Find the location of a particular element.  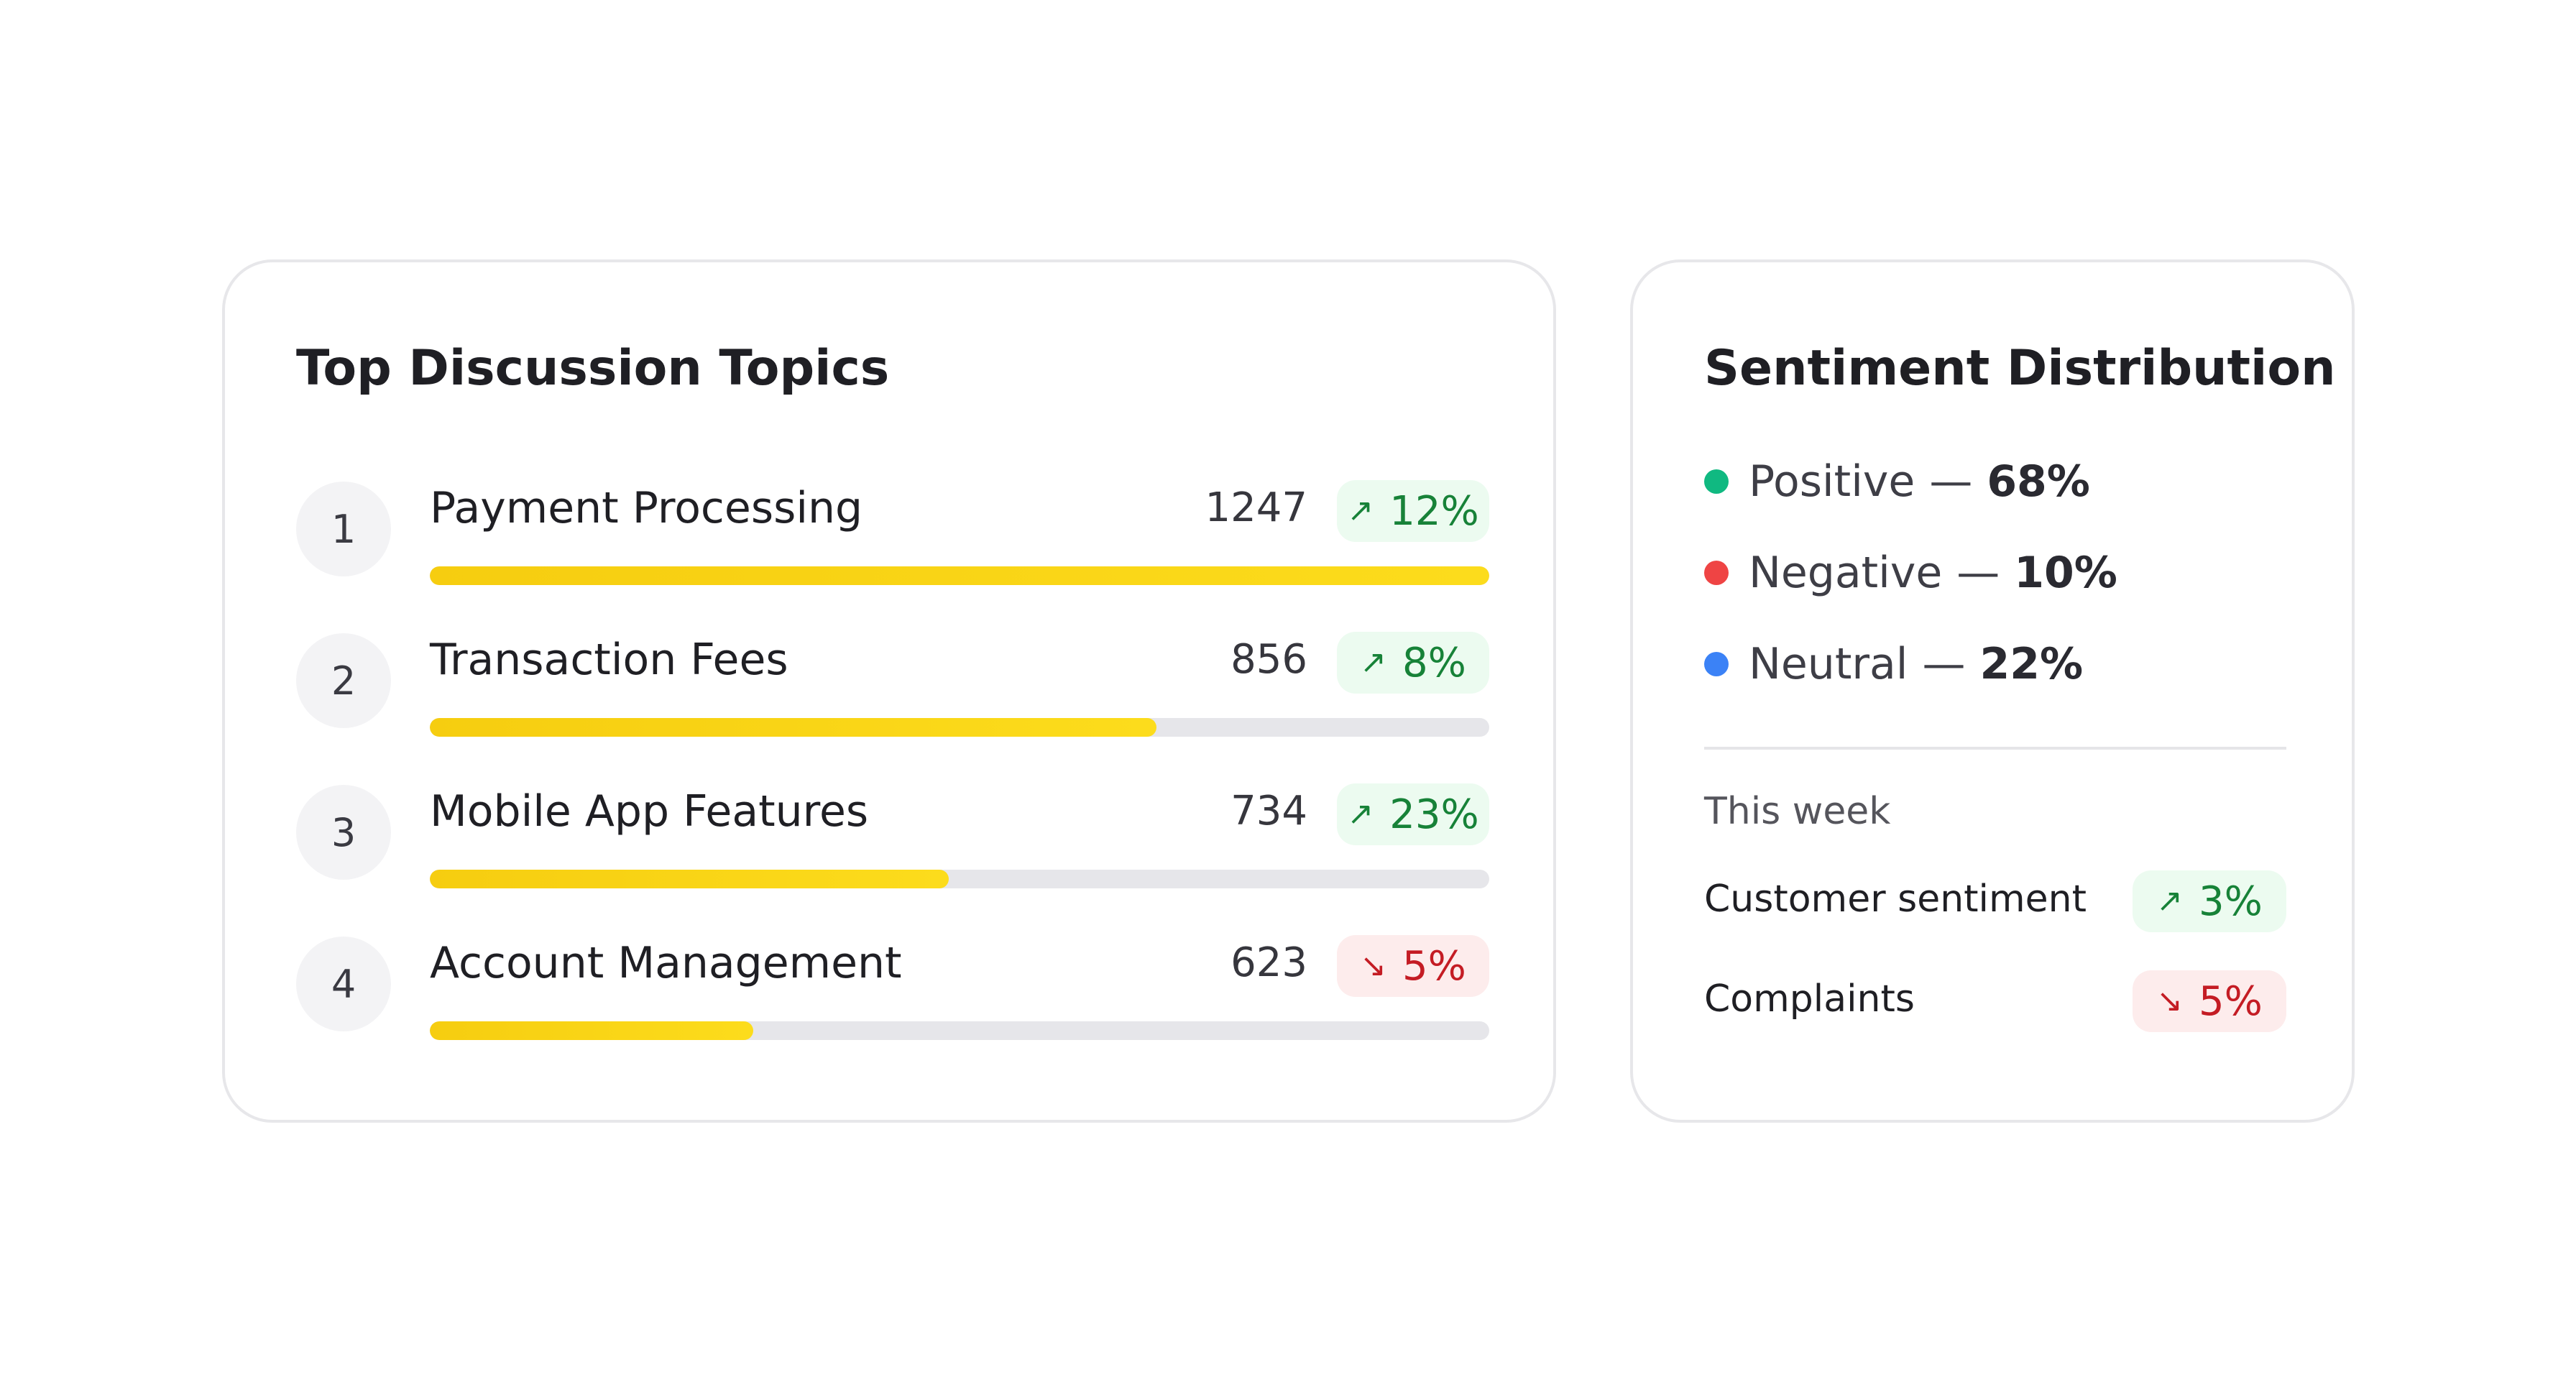

topic-count: 623 is located at coordinates (1268, 962).